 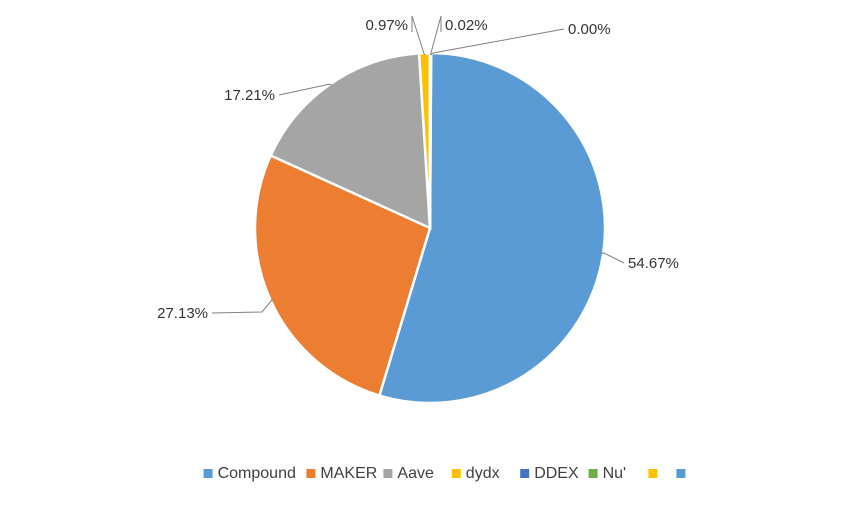 I want to click on leader-line-ddex, so click(x=435, y=35).